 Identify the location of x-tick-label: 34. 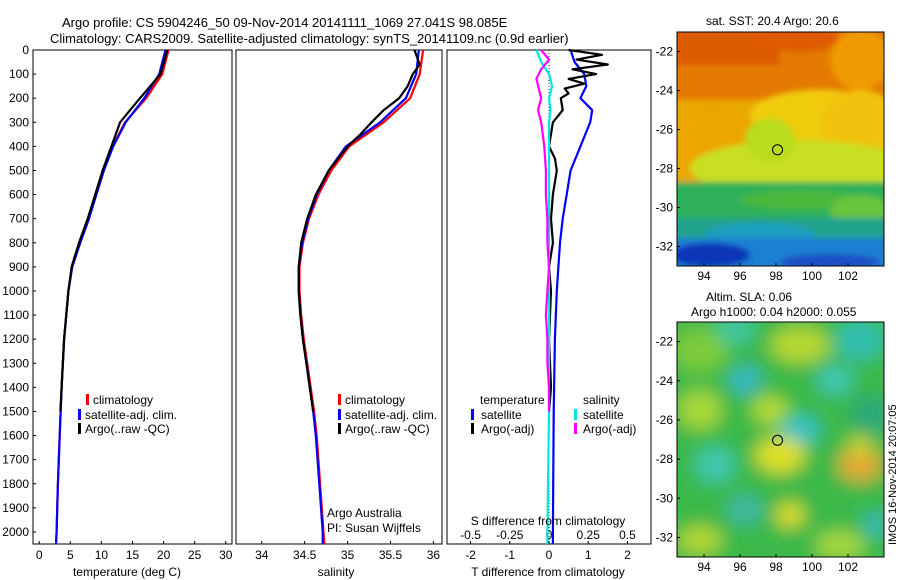
(262, 555).